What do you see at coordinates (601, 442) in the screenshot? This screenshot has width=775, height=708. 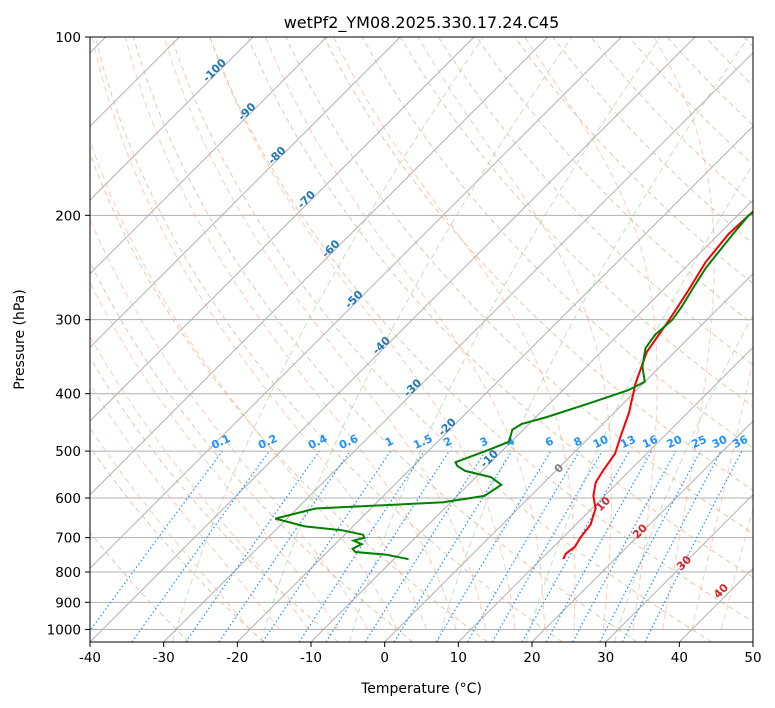 I see `mixing-ratio-label: 10` at bounding box center [601, 442].